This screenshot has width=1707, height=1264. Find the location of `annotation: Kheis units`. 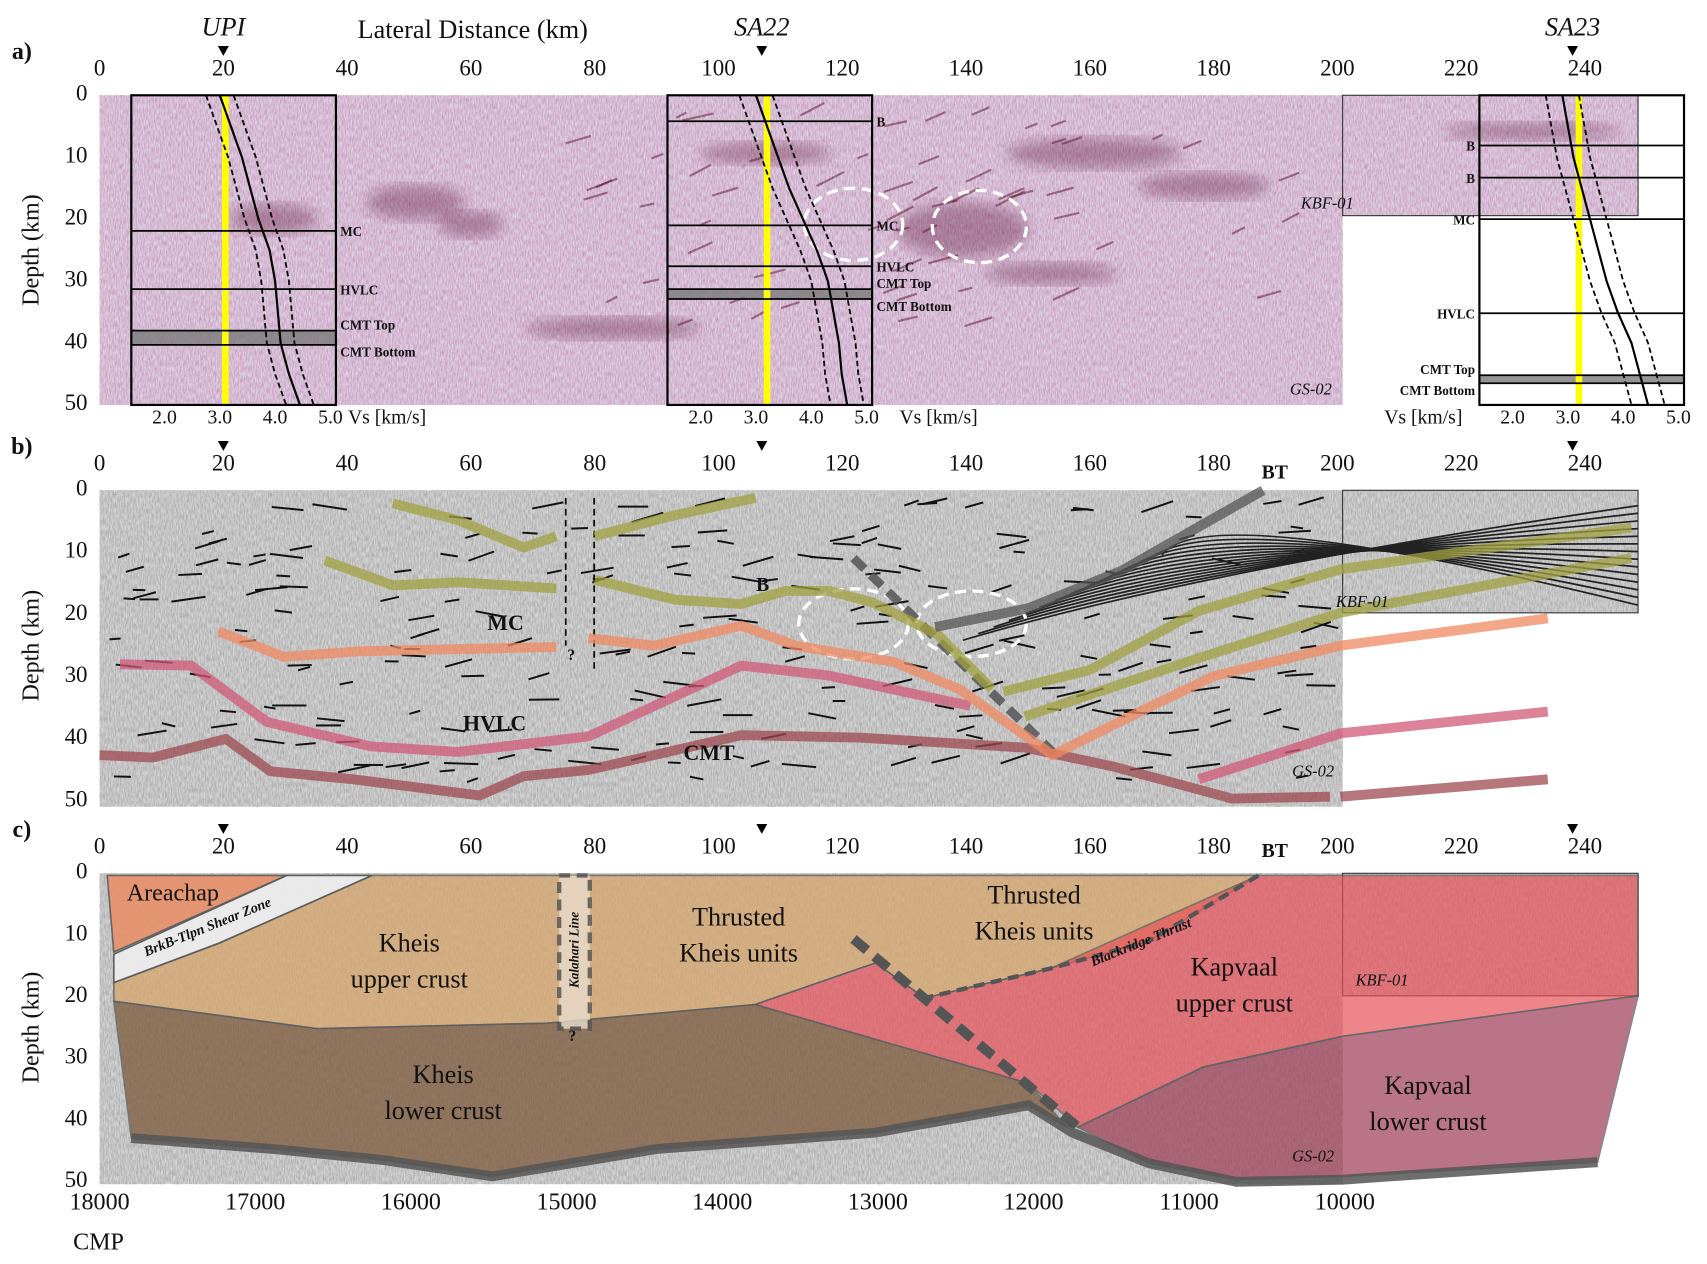

annotation: Kheis units is located at coordinates (738, 952).